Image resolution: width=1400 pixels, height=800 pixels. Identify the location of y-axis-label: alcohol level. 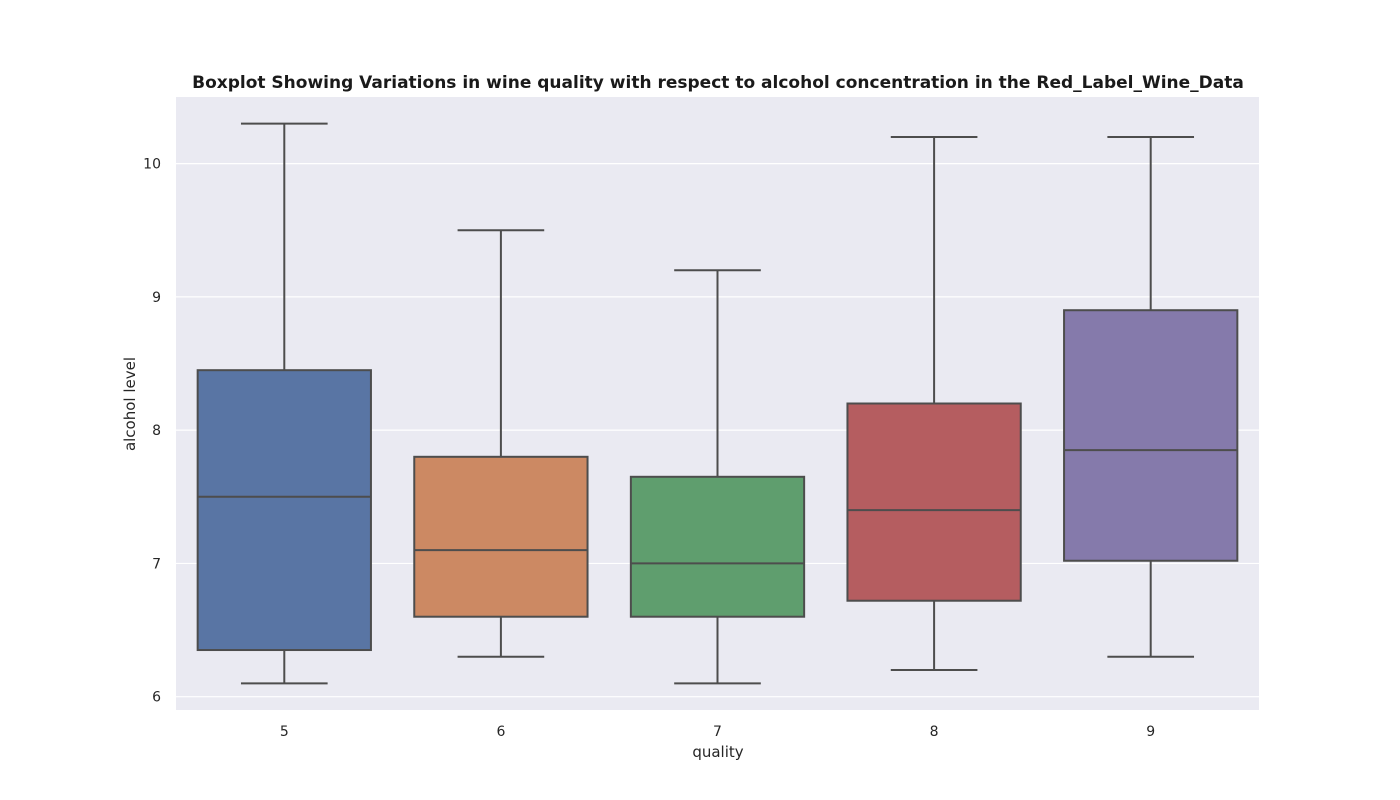
(130, 404).